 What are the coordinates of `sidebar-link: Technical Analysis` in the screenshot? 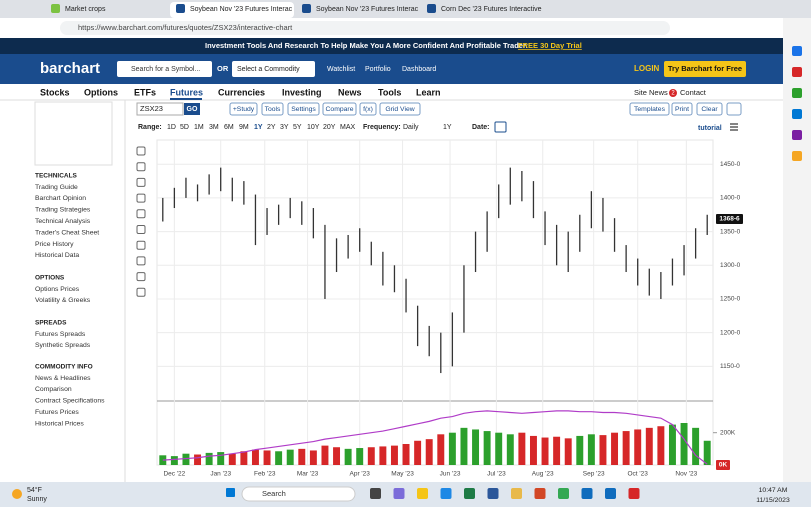 It's located at (63, 221).